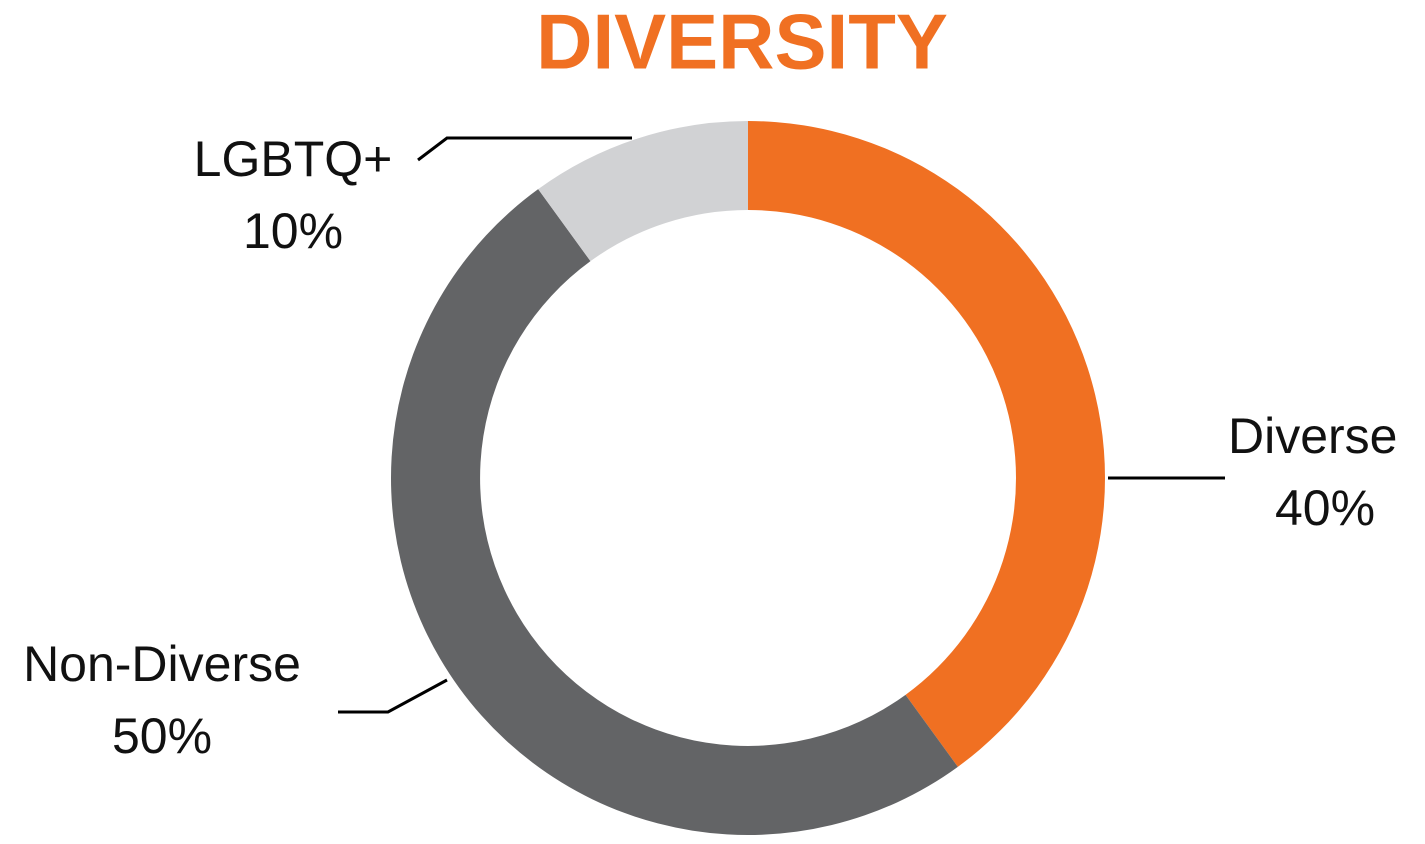 This screenshot has width=1425, height=844. What do you see at coordinates (742, 43) in the screenshot?
I see `chart-title: DIVERSITY` at bounding box center [742, 43].